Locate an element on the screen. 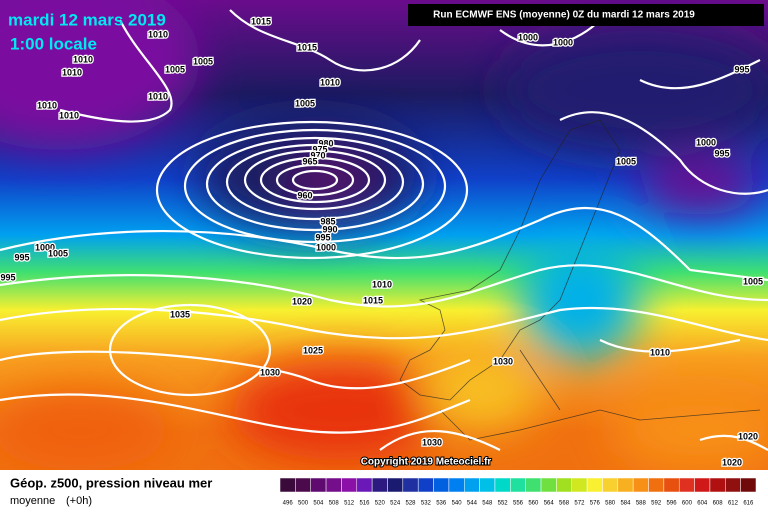  scale-label: 608 is located at coordinates (718, 504).